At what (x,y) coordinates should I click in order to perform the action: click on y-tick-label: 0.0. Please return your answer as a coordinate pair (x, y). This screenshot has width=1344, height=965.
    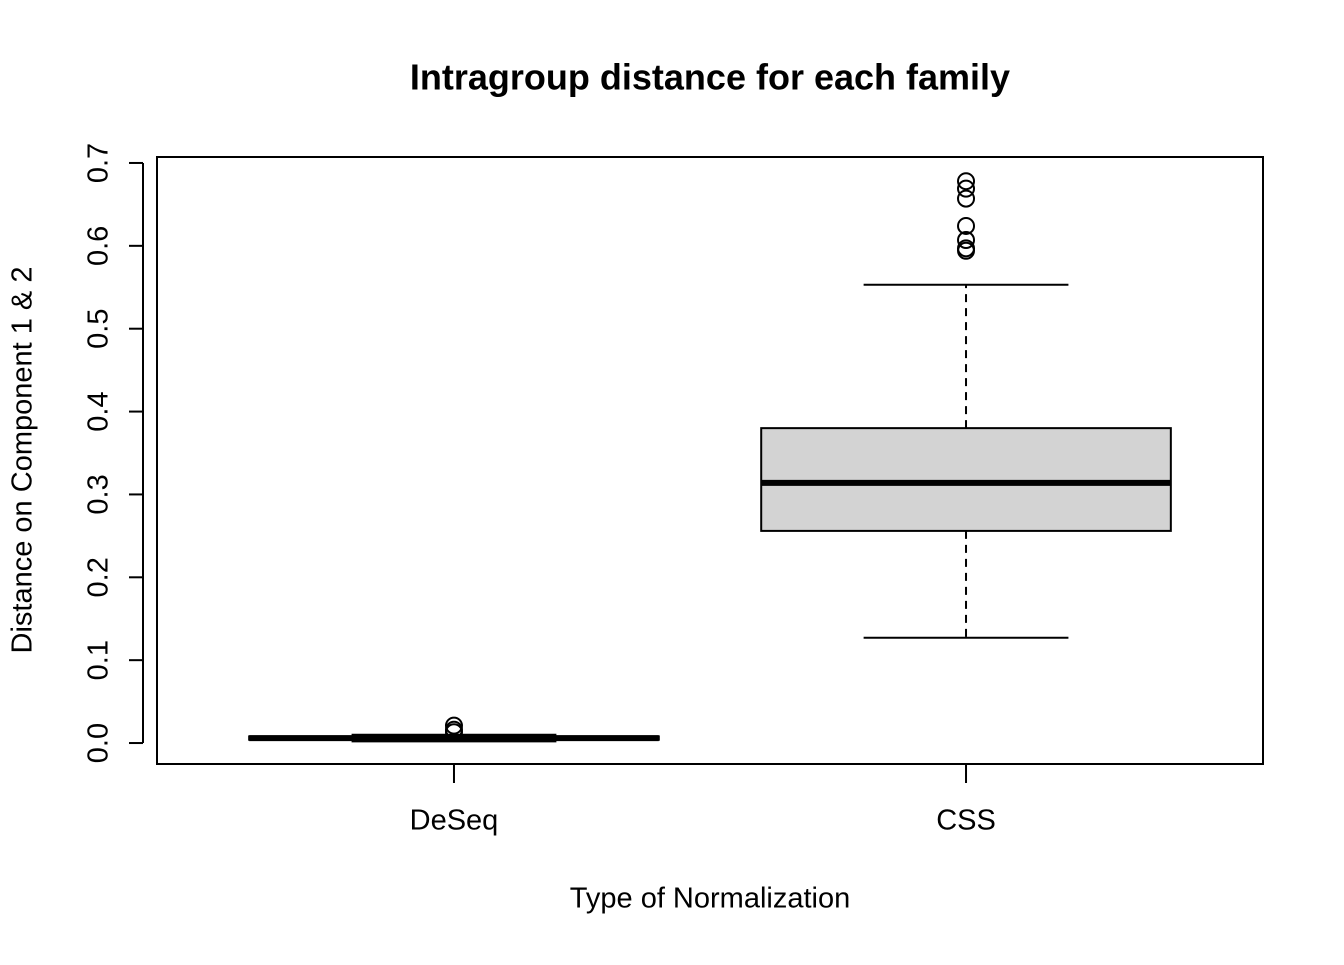
    Looking at the image, I should click on (99, 743).